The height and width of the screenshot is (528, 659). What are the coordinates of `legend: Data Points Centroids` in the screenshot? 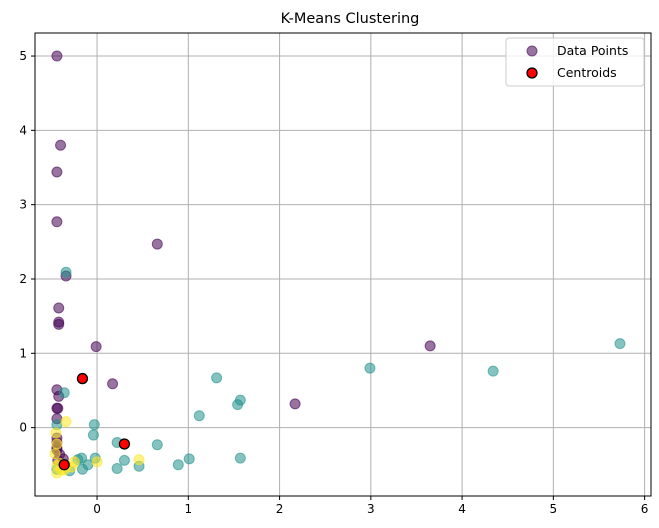 It's located at (575, 62).